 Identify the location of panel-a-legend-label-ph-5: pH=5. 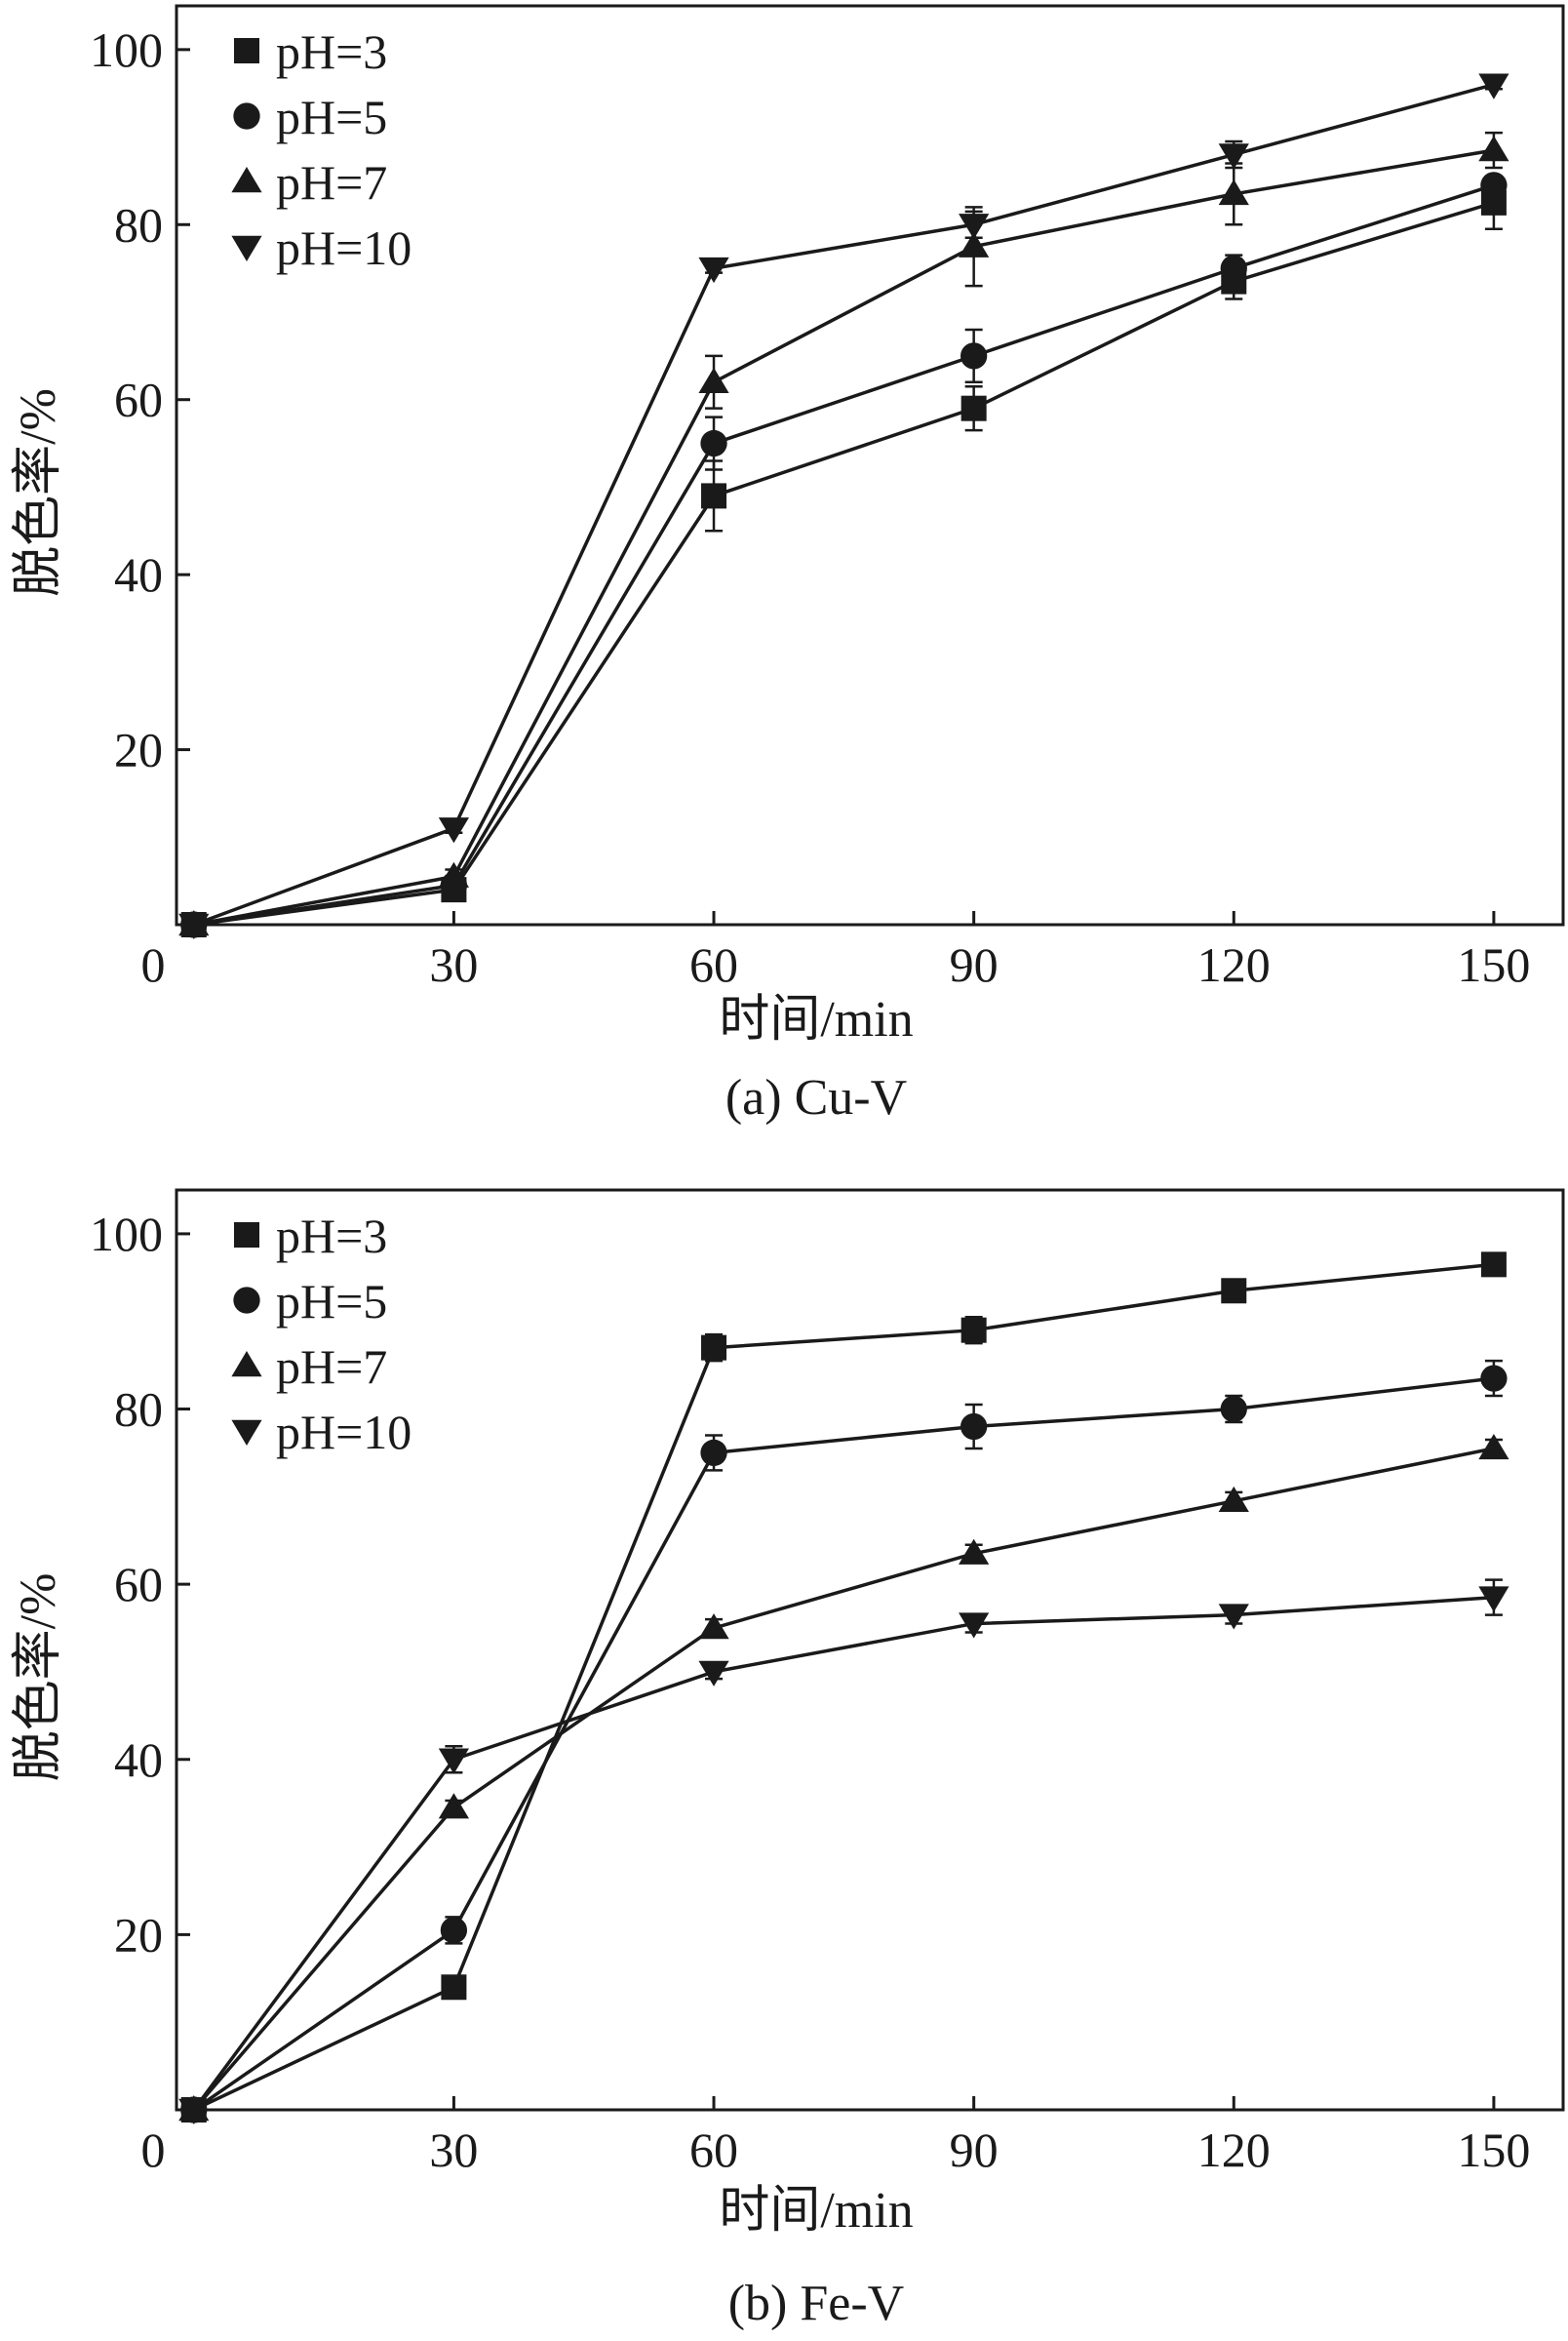
(331, 117).